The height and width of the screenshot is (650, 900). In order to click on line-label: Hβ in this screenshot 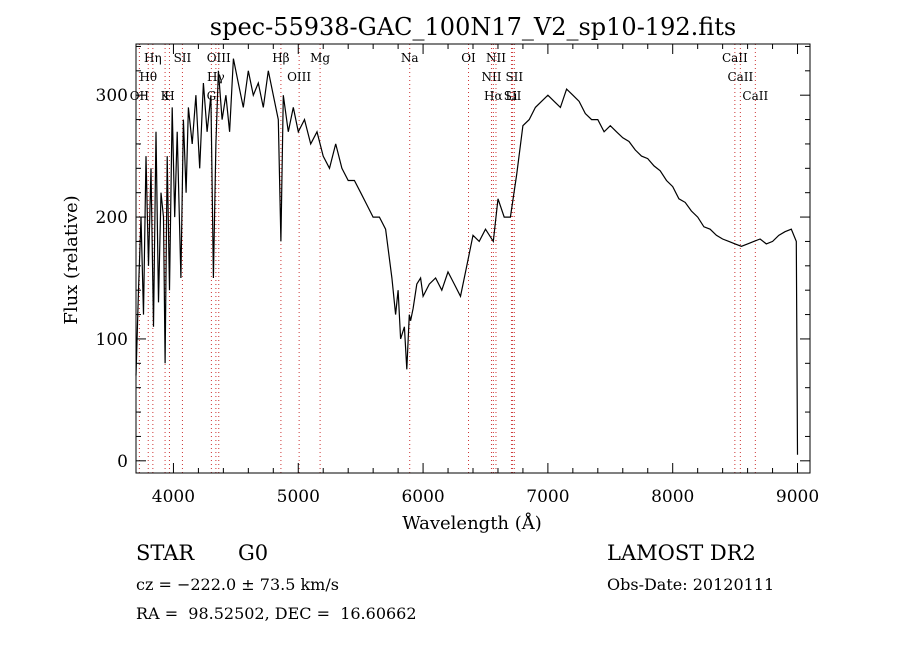, I will do `click(280, 58)`.